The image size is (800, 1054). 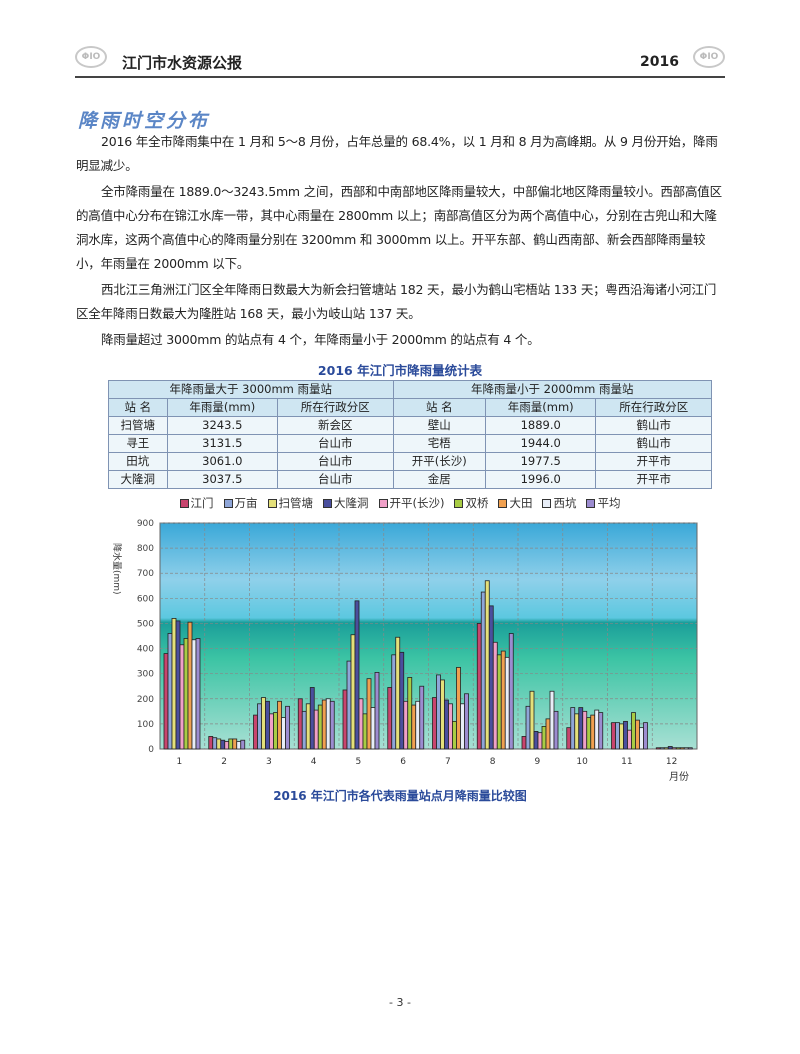 I want to click on bar-开平(长沙)-7, so click(x=450, y=726).